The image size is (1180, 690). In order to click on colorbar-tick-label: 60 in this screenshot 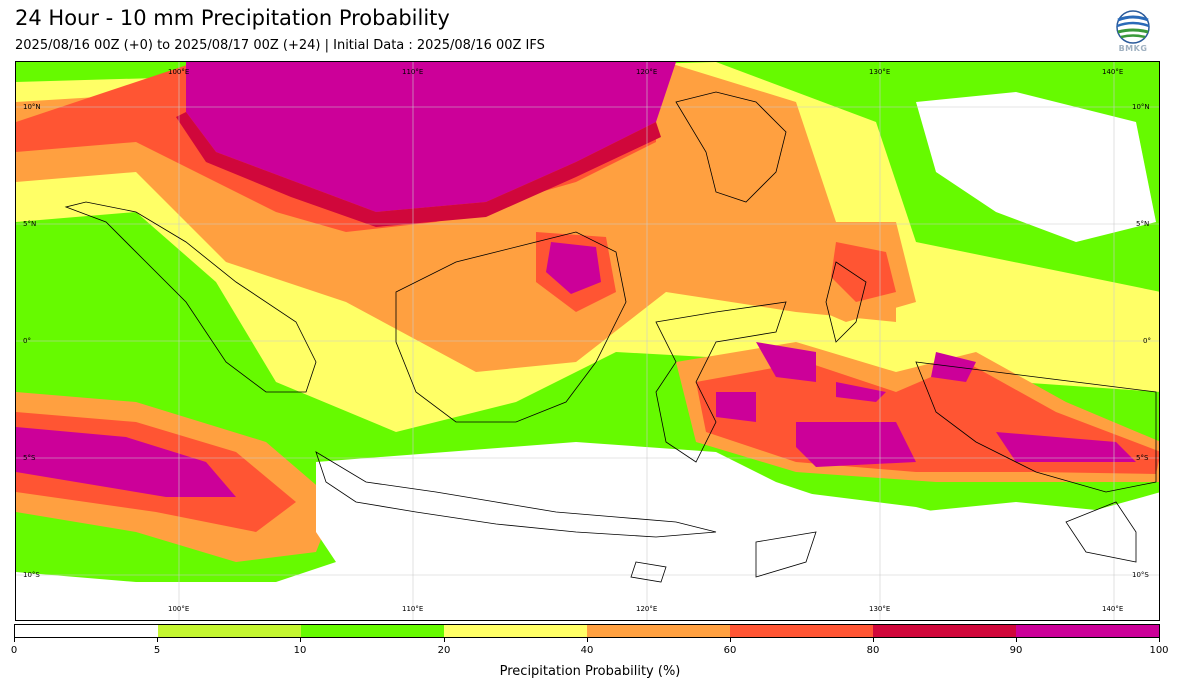, I will do `click(730, 650)`.